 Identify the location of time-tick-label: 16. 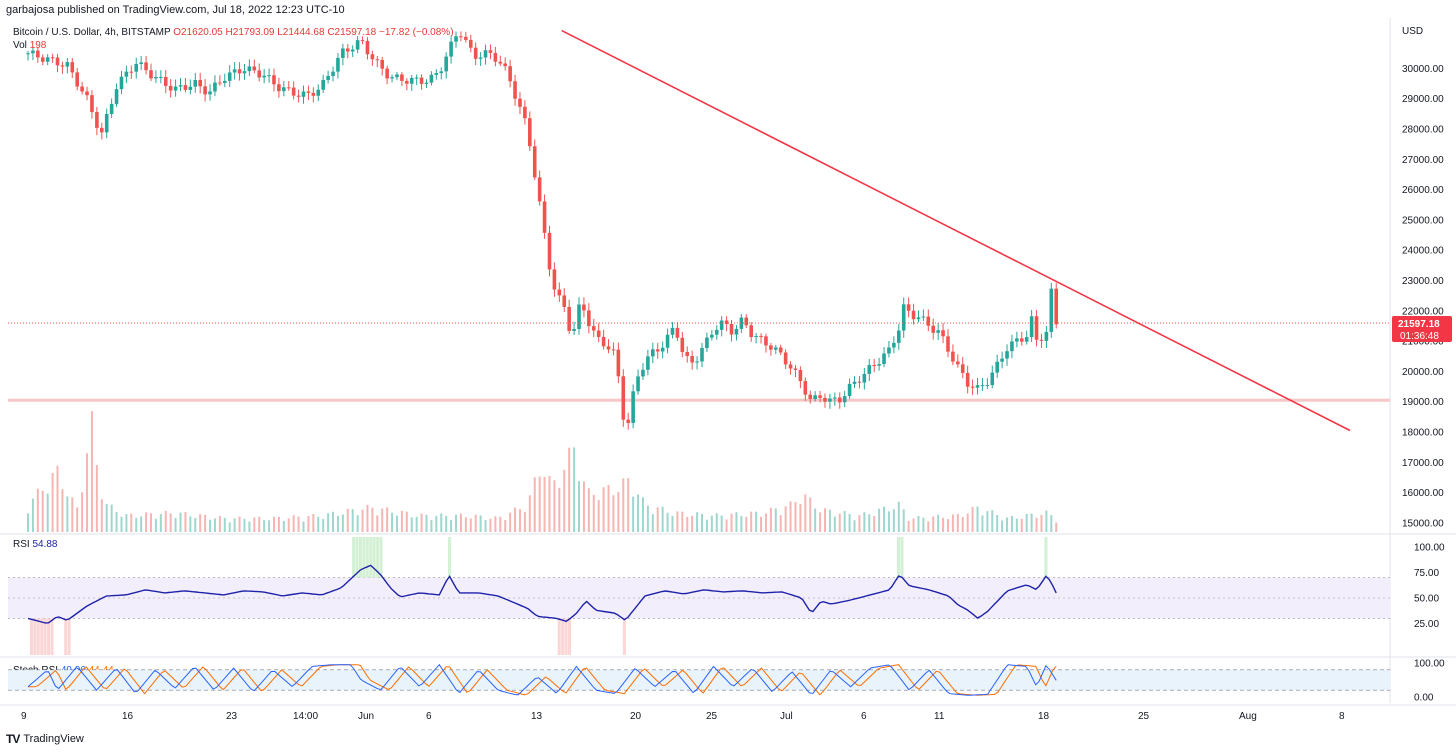
(128, 716).